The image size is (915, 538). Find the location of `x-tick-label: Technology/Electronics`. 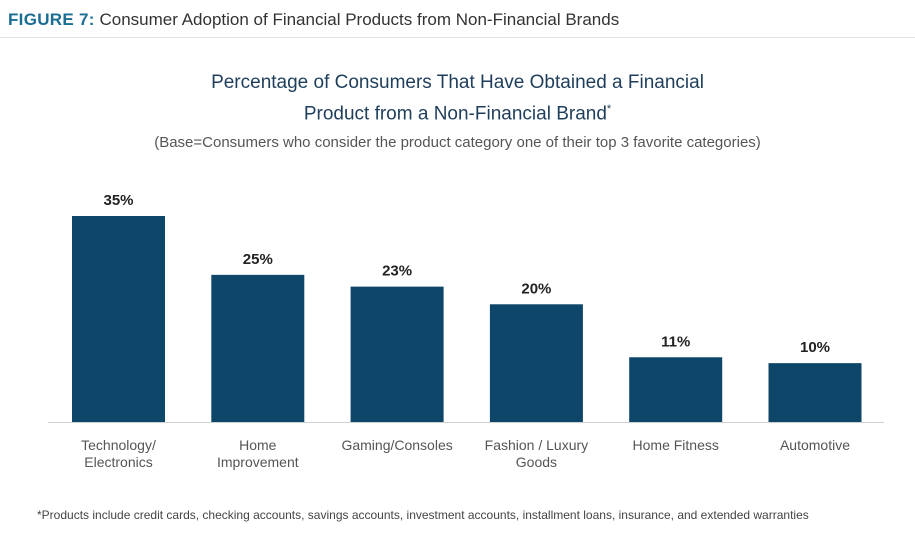

x-tick-label: Technology/Electronics is located at coordinates (118, 453).